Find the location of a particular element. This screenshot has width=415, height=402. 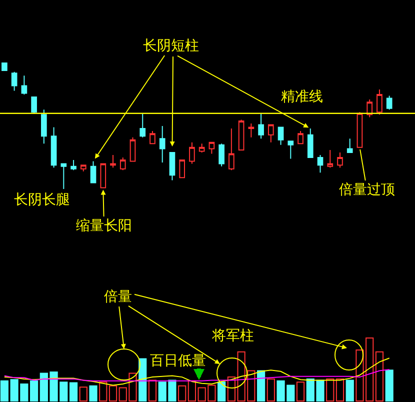

text: 长阴短柱 is located at coordinates (171, 46).